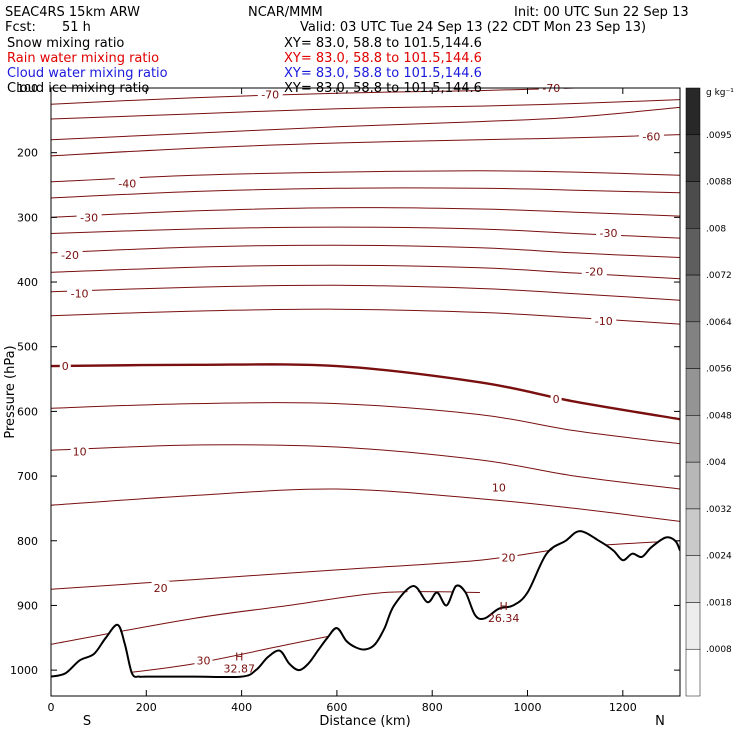  Describe the element at coordinates (383, 58) in the screenshot. I see `field-xy-rain: XY= 83.0, 58.8 to 101.5,144.6` at that location.